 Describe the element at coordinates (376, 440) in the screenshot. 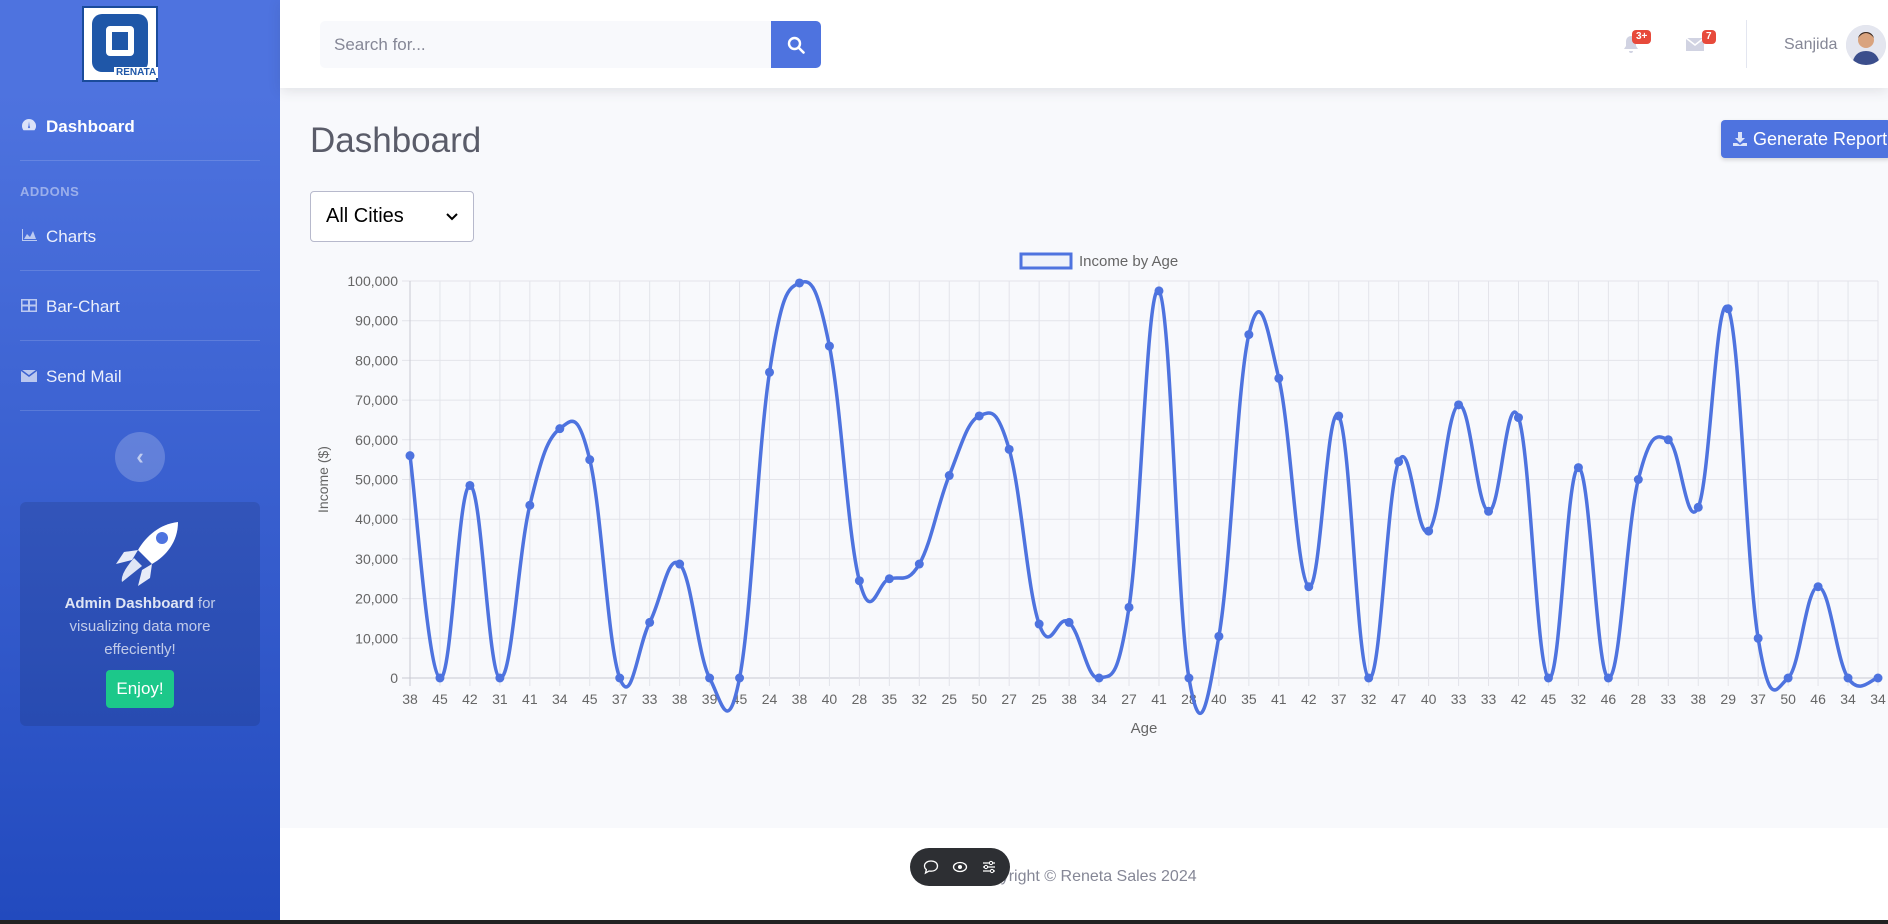

I see `y-tick-label: 60,000` at that location.